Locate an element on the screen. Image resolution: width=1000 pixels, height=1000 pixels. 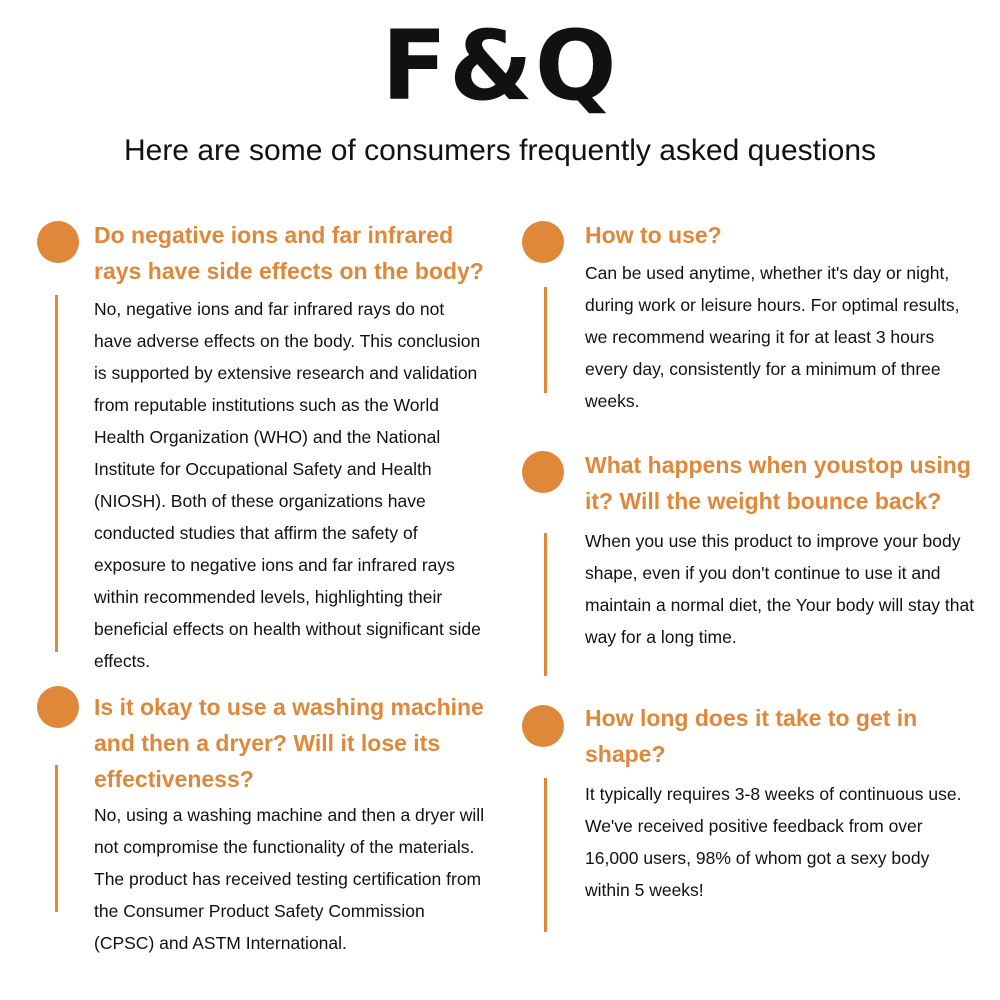
page-title: F&Q is located at coordinates (500, 66).